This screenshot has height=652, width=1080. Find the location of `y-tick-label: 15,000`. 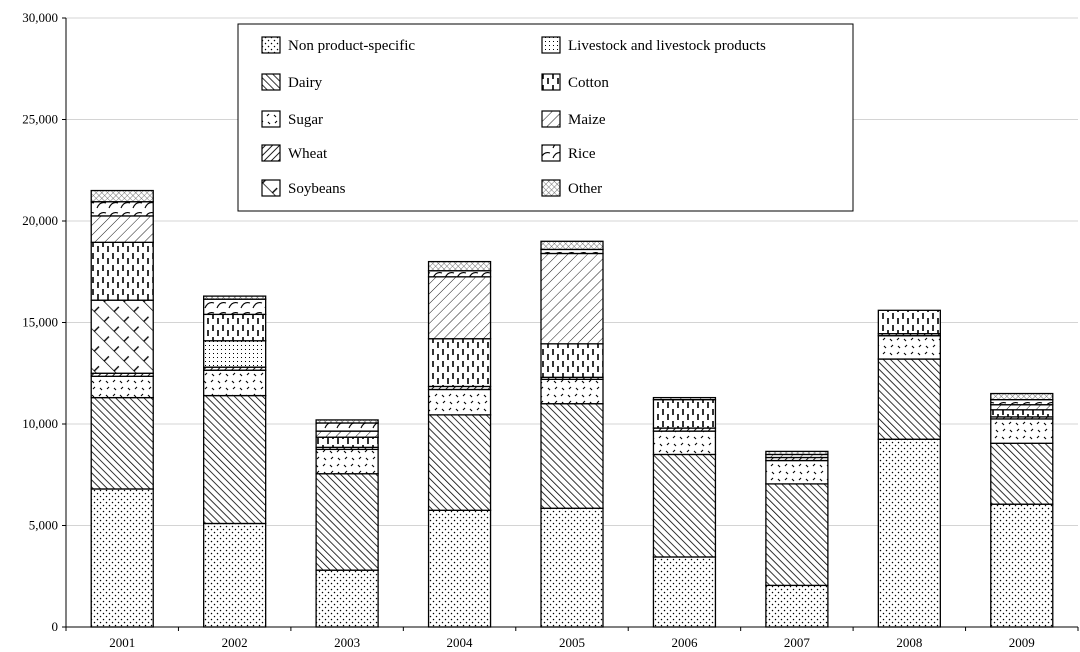

y-tick-label: 15,000 is located at coordinates (40, 322).